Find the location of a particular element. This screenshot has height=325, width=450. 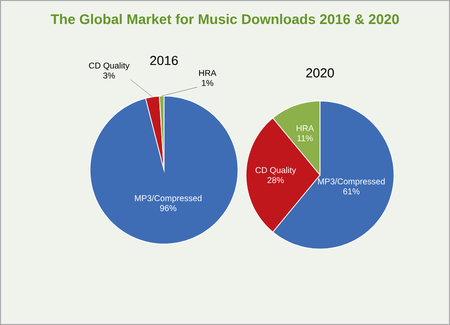

data-label: 1% is located at coordinates (208, 83).